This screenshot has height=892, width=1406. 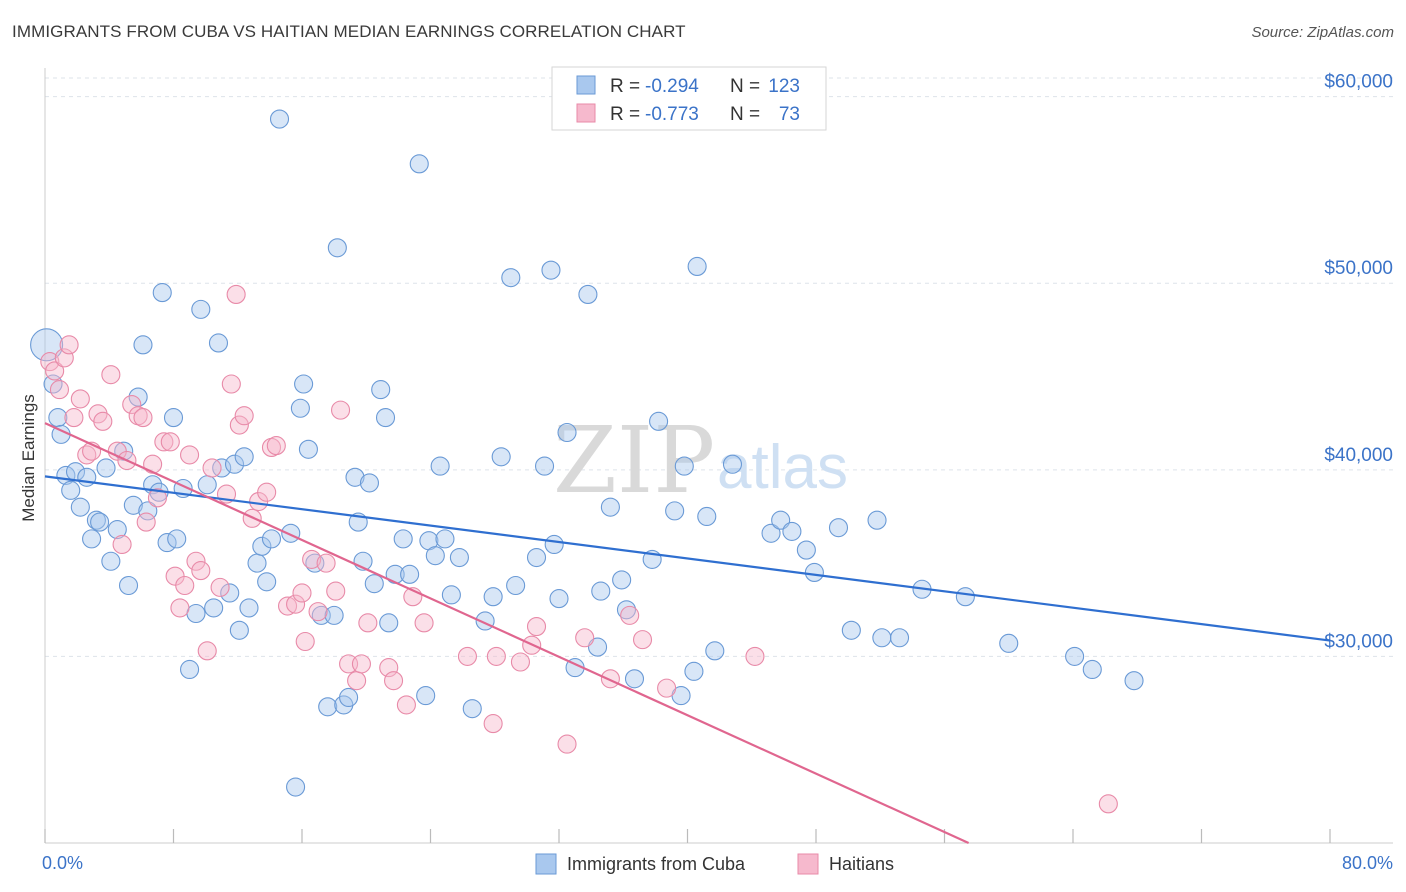 What do you see at coordinates (28, 458) in the screenshot?
I see `y-axis-title: Median Earnings` at bounding box center [28, 458].